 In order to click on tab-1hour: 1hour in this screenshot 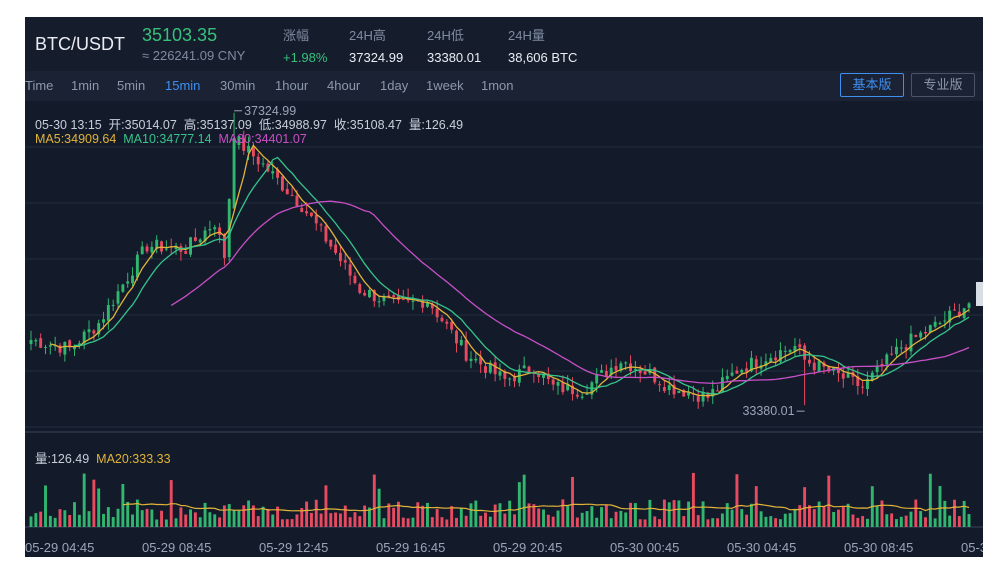, I will do `click(292, 85)`.